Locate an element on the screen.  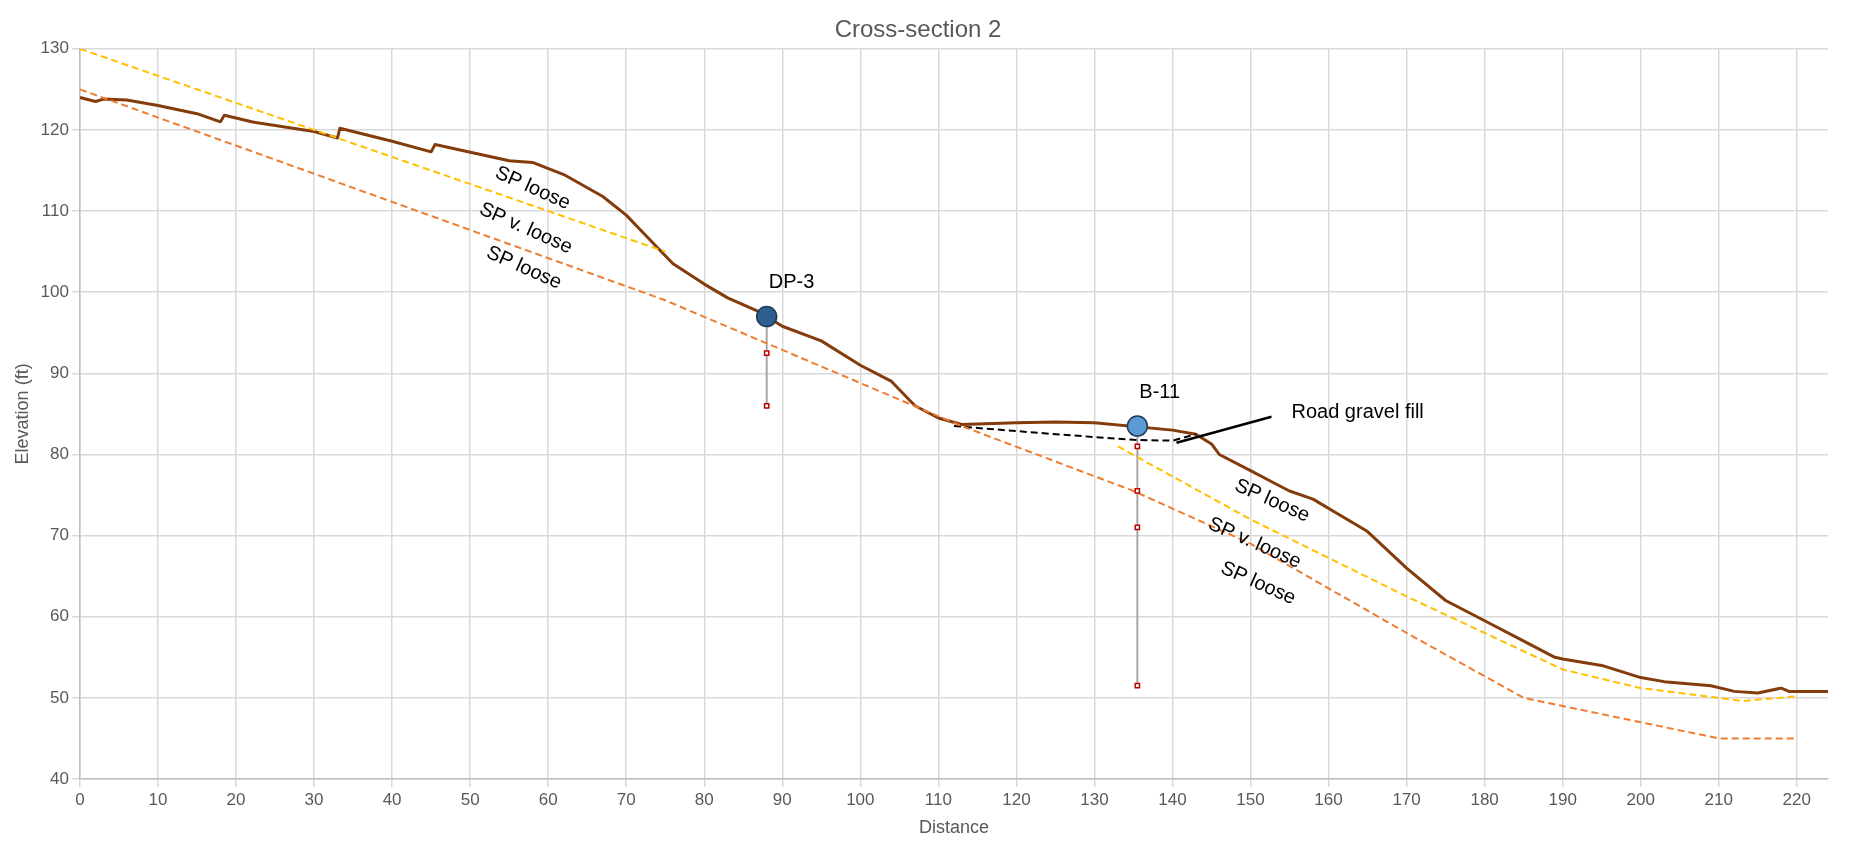
x-tick-label: 0 is located at coordinates (80, 799).